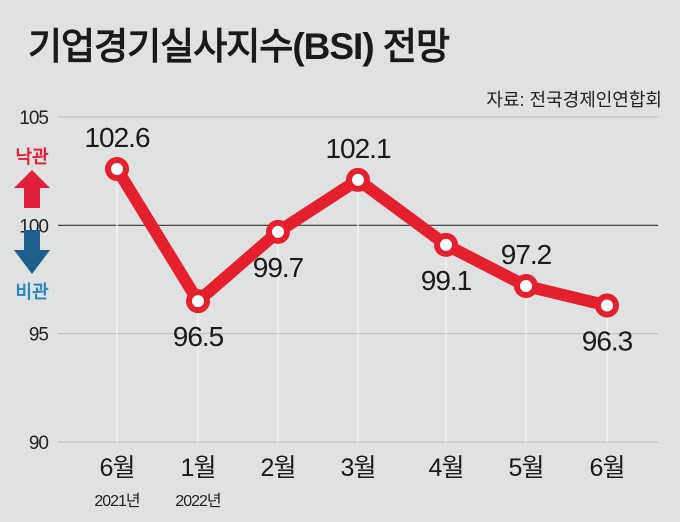 The width and height of the screenshot is (680, 522). I want to click on data-label: 96.5, so click(198, 336).